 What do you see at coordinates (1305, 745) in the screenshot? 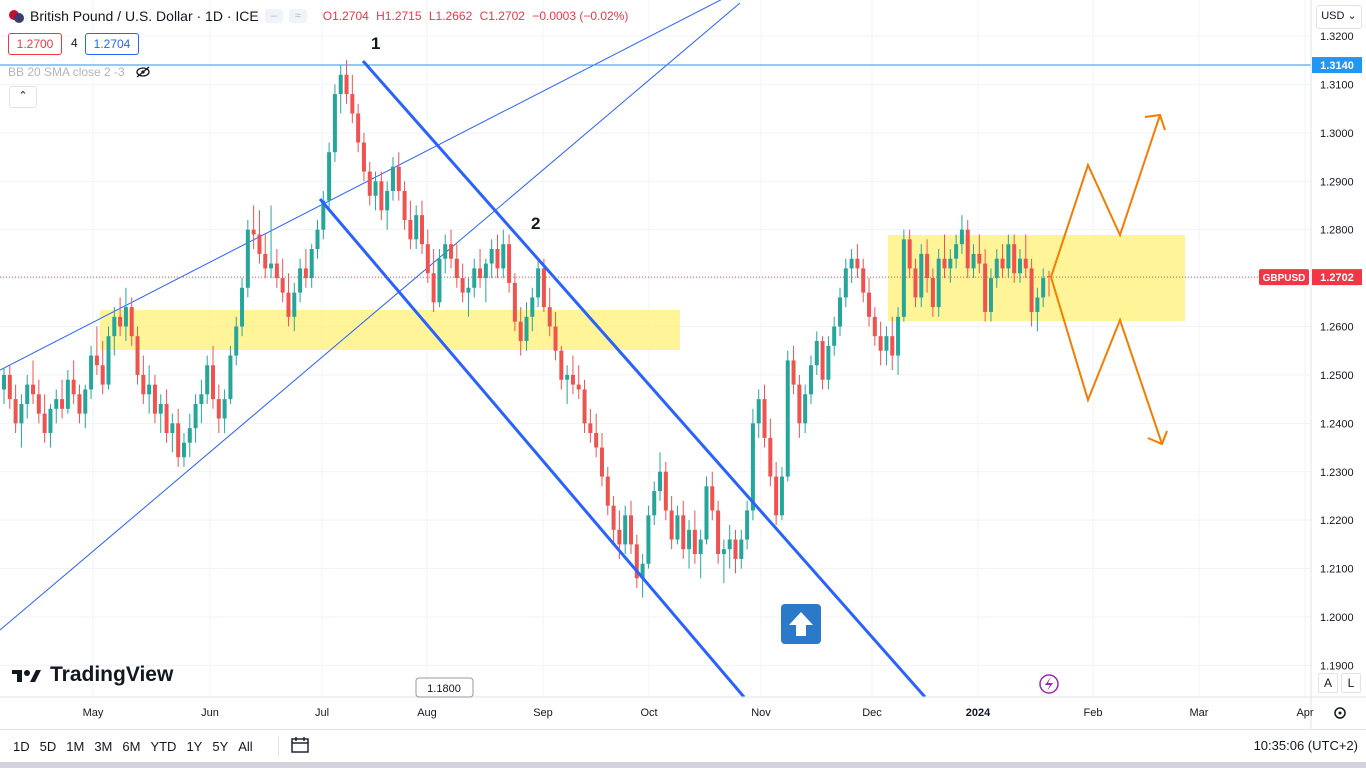
I see `clock: 10:35:06 (UTC+2)` at bounding box center [1305, 745].